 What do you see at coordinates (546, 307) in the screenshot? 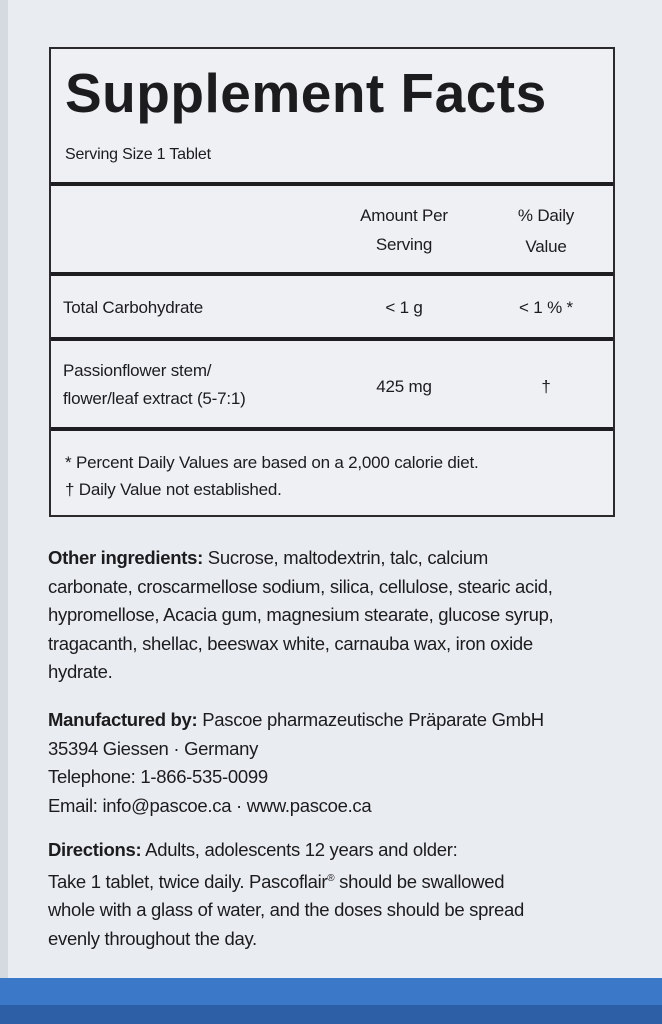
I see `row-daily-value: < 1 % *` at bounding box center [546, 307].